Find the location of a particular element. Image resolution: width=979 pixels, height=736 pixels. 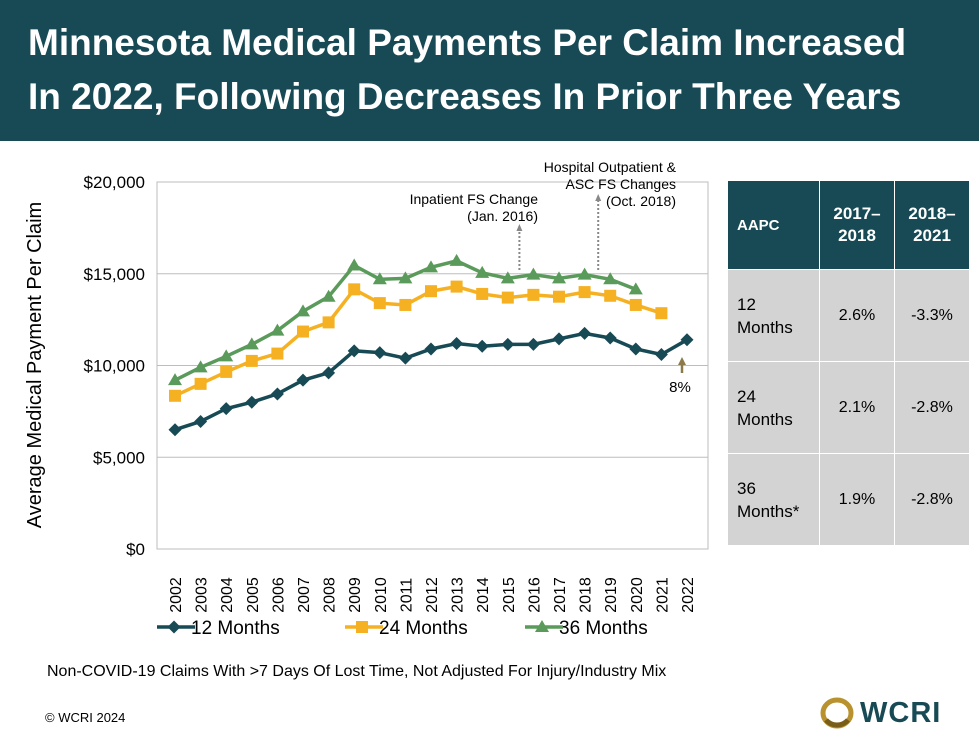

table-row: 12 Months 2.6% -3.3% is located at coordinates (848, 315).